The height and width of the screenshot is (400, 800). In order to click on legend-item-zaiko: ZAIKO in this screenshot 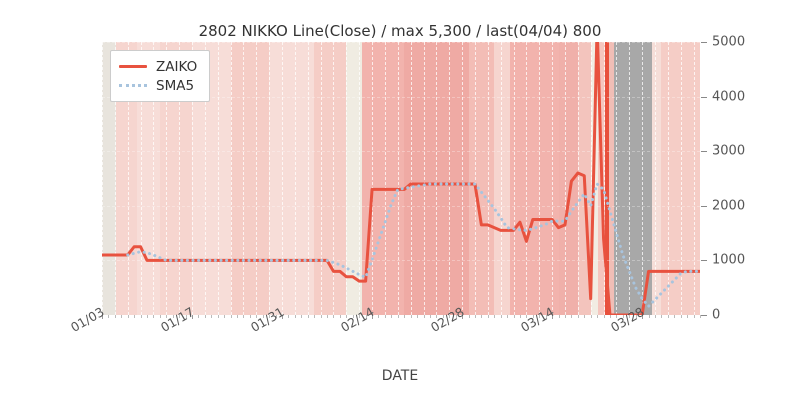, I will do `click(158, 66)`.